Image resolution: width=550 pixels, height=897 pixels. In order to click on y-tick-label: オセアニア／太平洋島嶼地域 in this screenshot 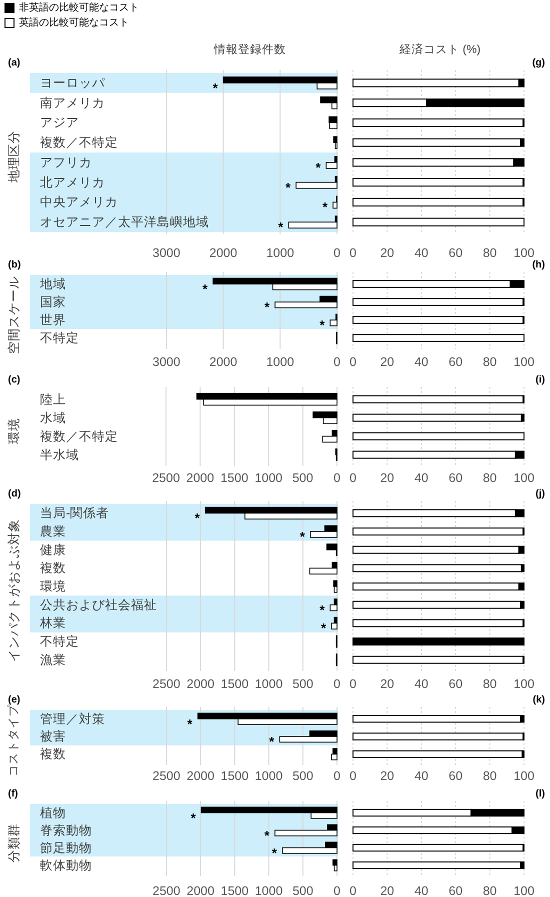, I will do `click(124, 222)`.